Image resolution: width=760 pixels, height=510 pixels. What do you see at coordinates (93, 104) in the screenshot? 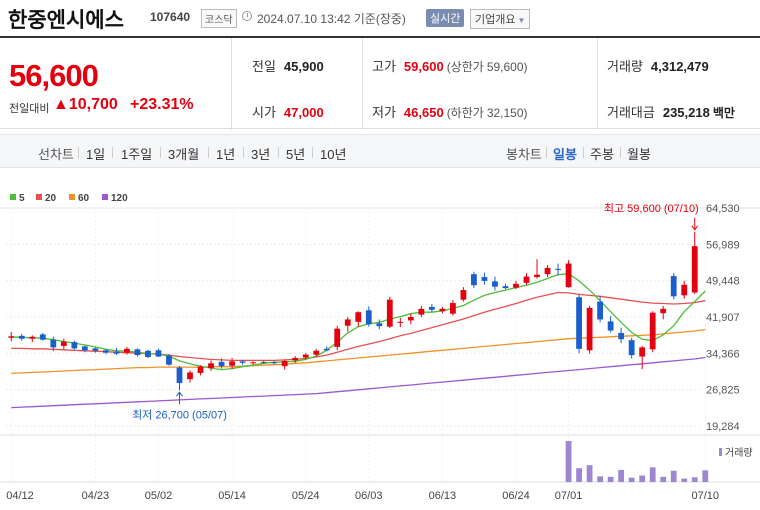
I see `change-amount: 10,700` at bounding box center [93, 104].